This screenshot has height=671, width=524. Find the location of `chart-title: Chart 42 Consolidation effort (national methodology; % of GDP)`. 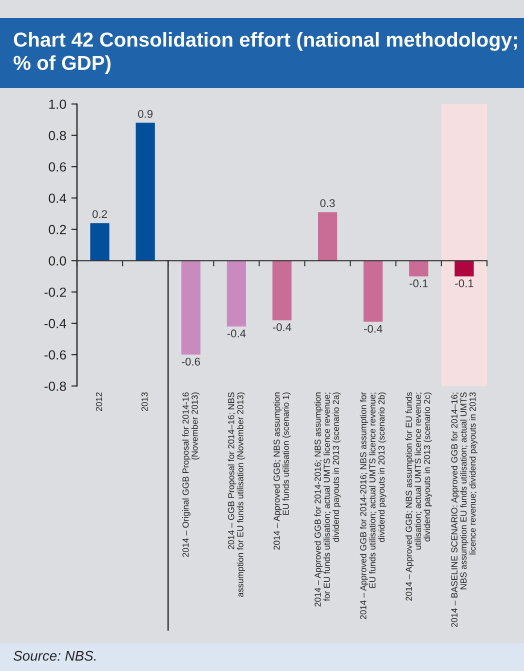

chart-title: Chart 42 Consolidation effort (national methodology; % of GDP) is located at coordinates (265, 53).